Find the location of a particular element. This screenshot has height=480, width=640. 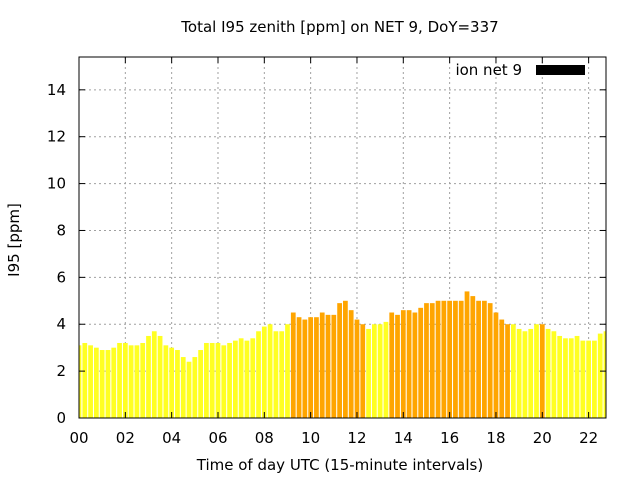

y-tick-label: 12 is located at coordinates (56, 137).